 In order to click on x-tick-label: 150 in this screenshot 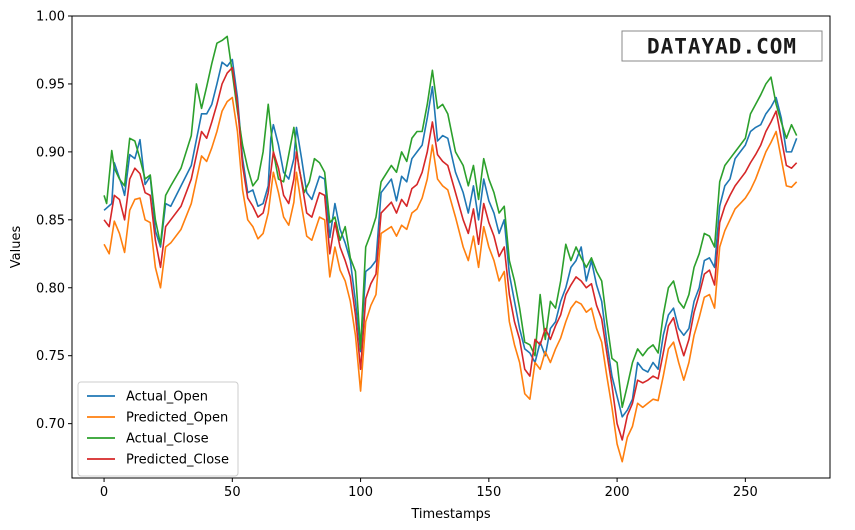, I will do `click(488, 492)`.